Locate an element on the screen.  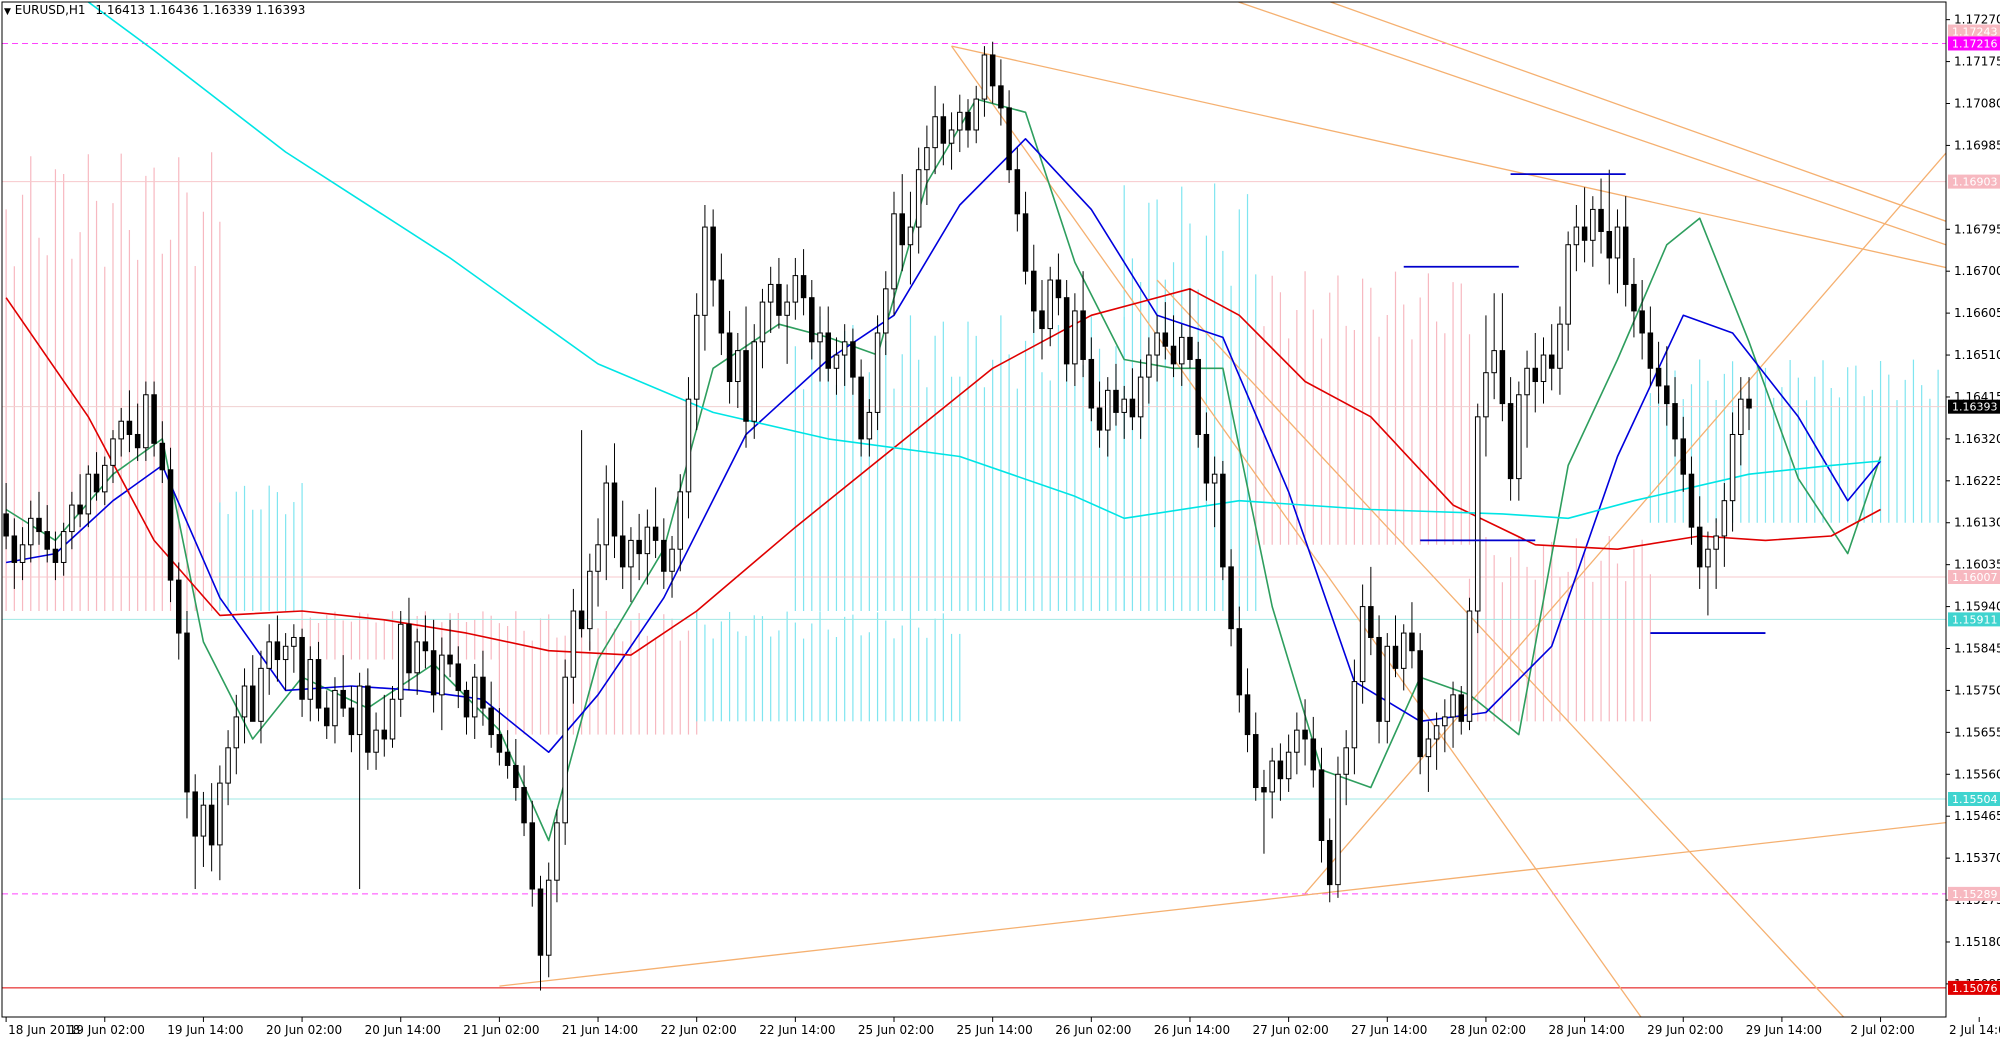
y-tick-label: 1.16130 is located at coordinates (1977, 523).